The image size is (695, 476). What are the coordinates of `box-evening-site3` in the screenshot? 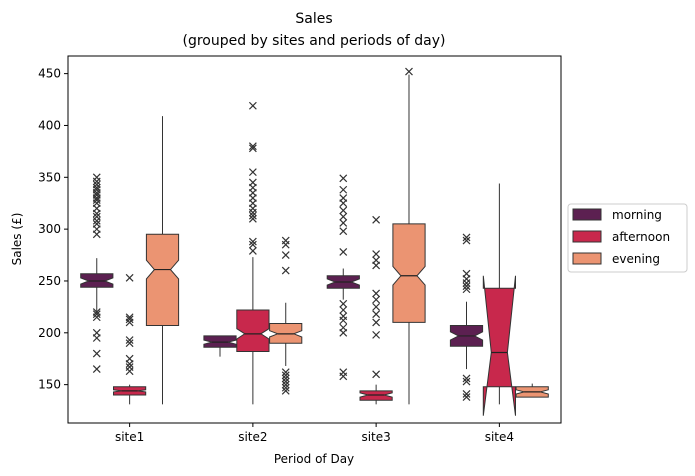 It's located at (409, 236).